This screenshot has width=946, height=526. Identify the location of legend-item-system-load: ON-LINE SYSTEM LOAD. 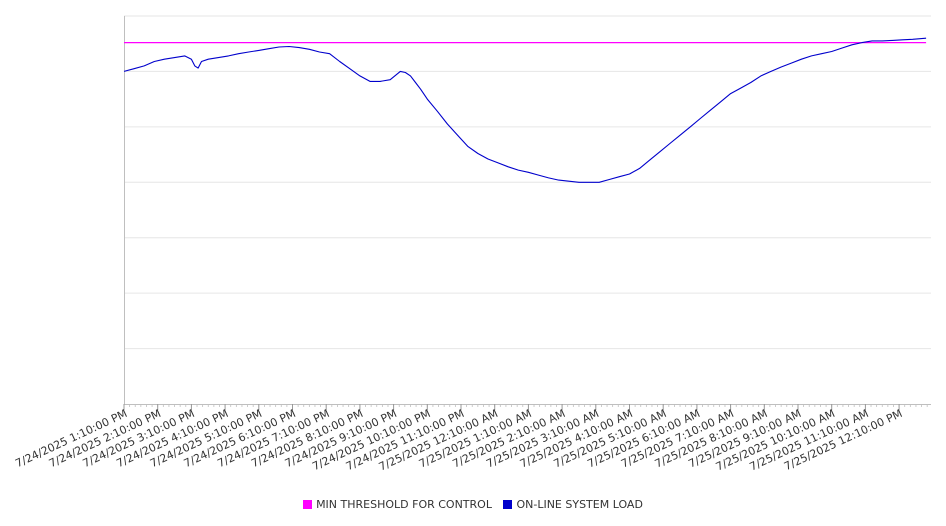
(573, 504).